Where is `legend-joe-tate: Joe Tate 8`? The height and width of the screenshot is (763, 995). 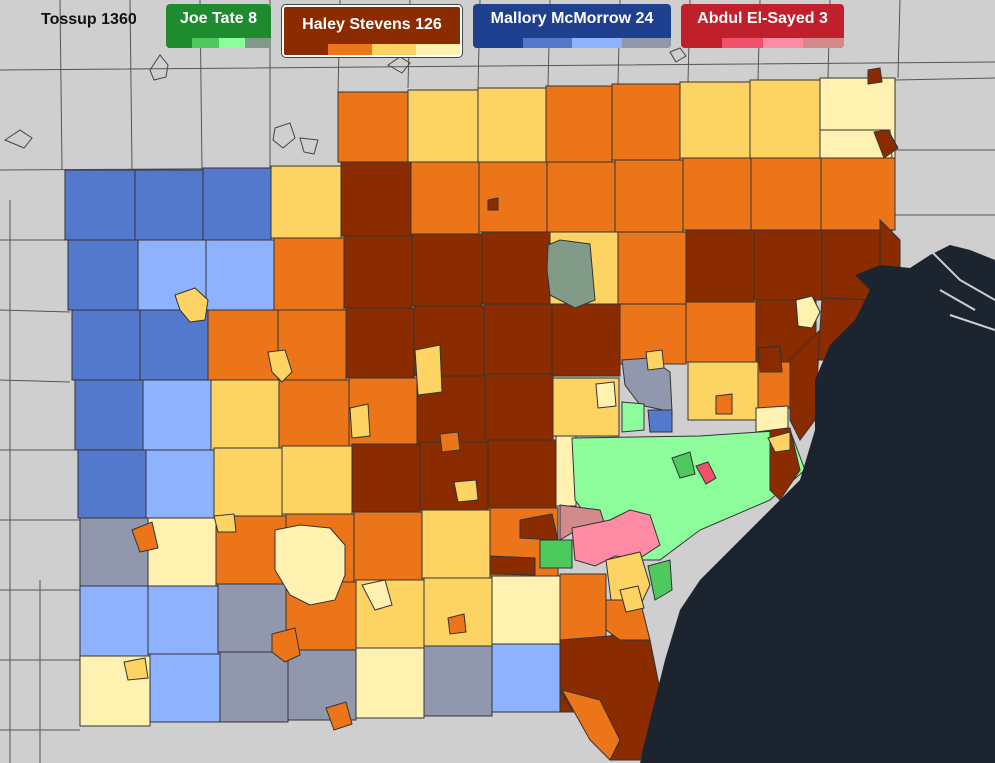
legend-joe-tate: Joe Tate 8 is located at coordinates (218, 26).